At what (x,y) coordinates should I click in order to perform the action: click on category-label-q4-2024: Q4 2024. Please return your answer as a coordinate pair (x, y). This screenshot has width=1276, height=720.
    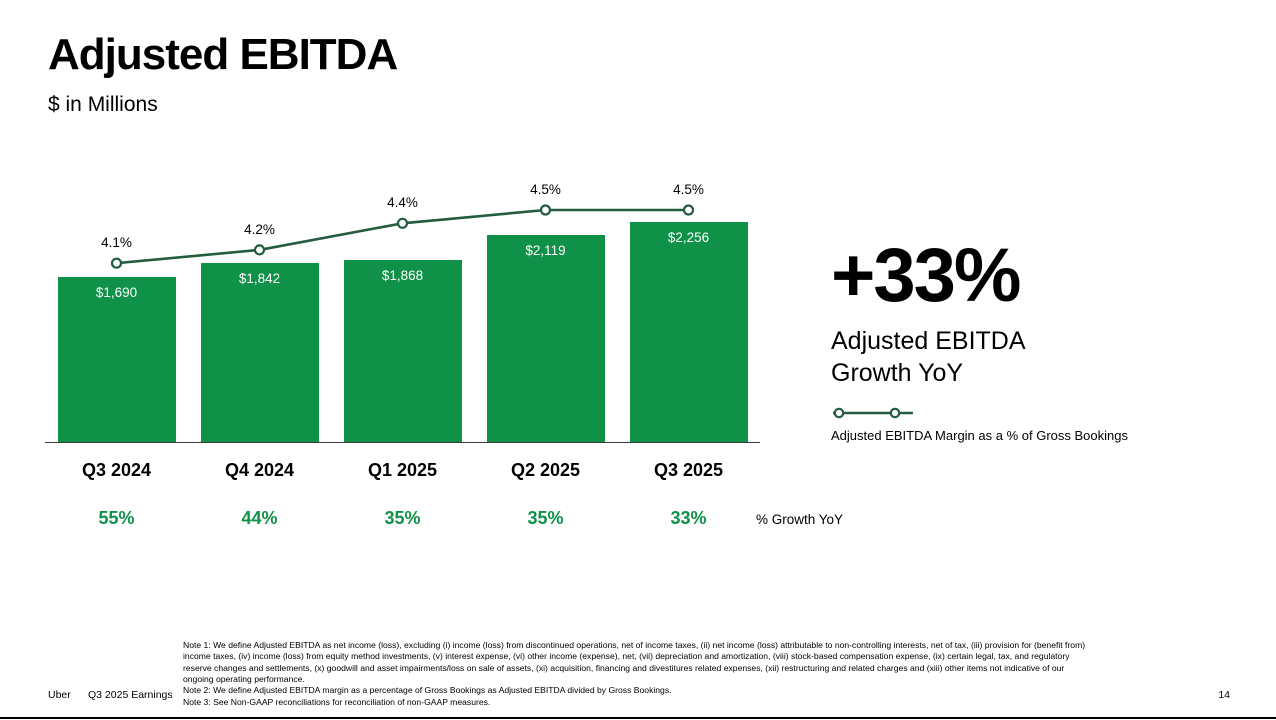
    Looking at the image, I should click on (259, 470).